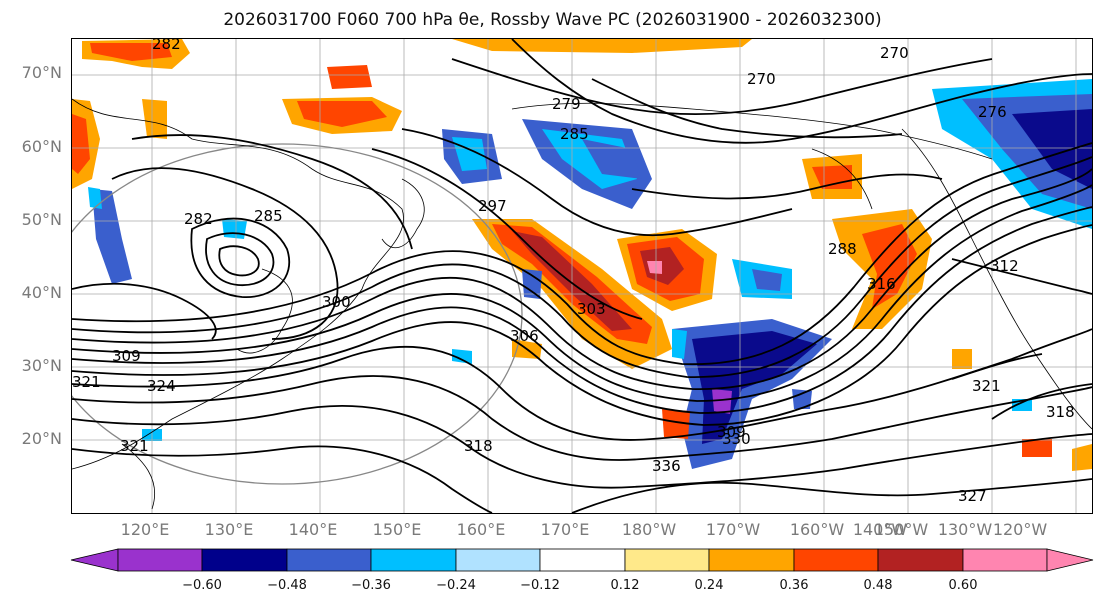  What do you see at coordinates (371, 585) in the screenshot?
I see `colorbar-tick: −0.36` at bounding box center [371, 585].